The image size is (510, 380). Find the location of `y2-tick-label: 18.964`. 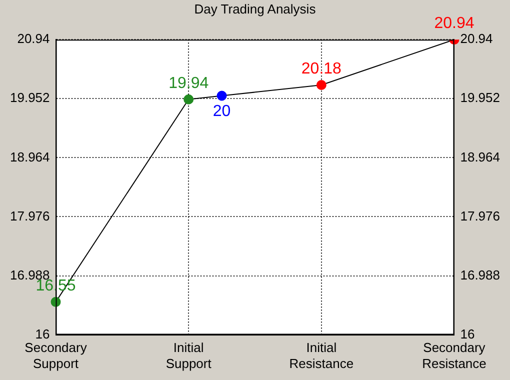

y2-tick-label: 18.964 is located at coordinates (480, 156).